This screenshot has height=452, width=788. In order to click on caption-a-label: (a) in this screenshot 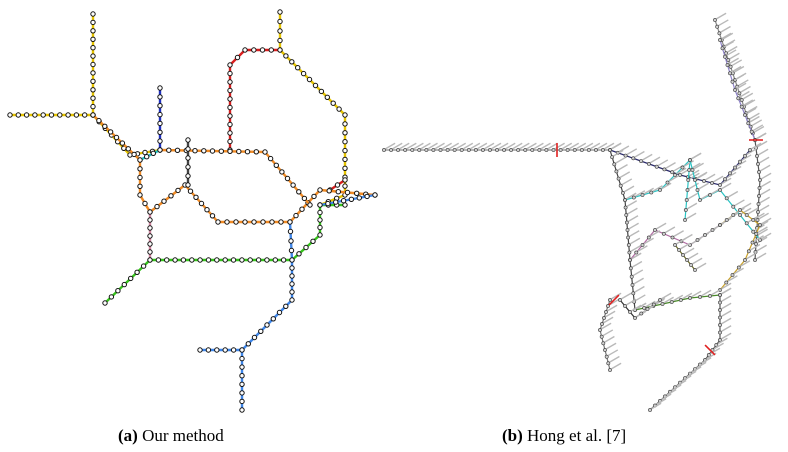, I will do `click(128, 435)`.